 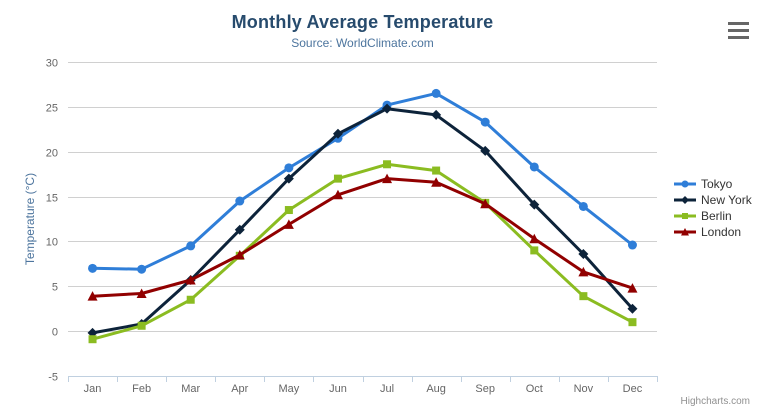 What do you see at coordinates (53, 378) in the screenshot?
I see `y-axis-label: -5` at bounding box center [53, 378].